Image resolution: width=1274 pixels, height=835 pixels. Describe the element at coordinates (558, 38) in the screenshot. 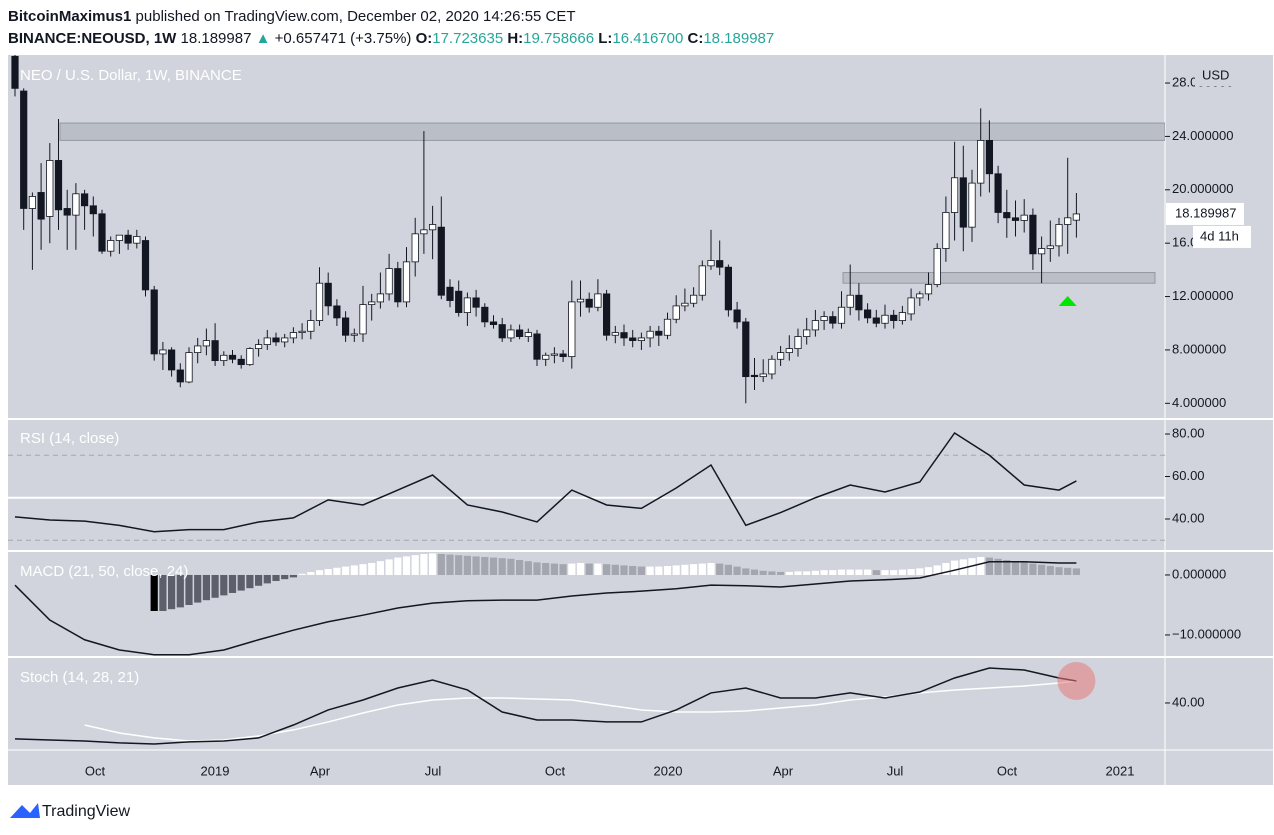

I see `h-value: 19.758666` at that location.